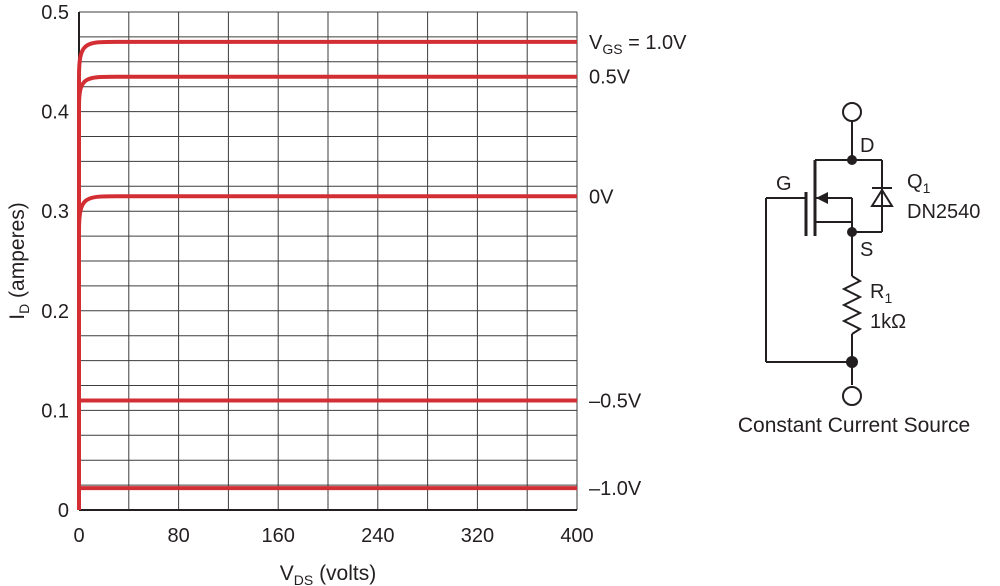 Image resolution: width=1000 pixels, height=586 pixels. What do you see at coordinates (854, 425) in the screenshot?
I see `circuit-caption: Constant Current Source` at bounding box center [854, 425].